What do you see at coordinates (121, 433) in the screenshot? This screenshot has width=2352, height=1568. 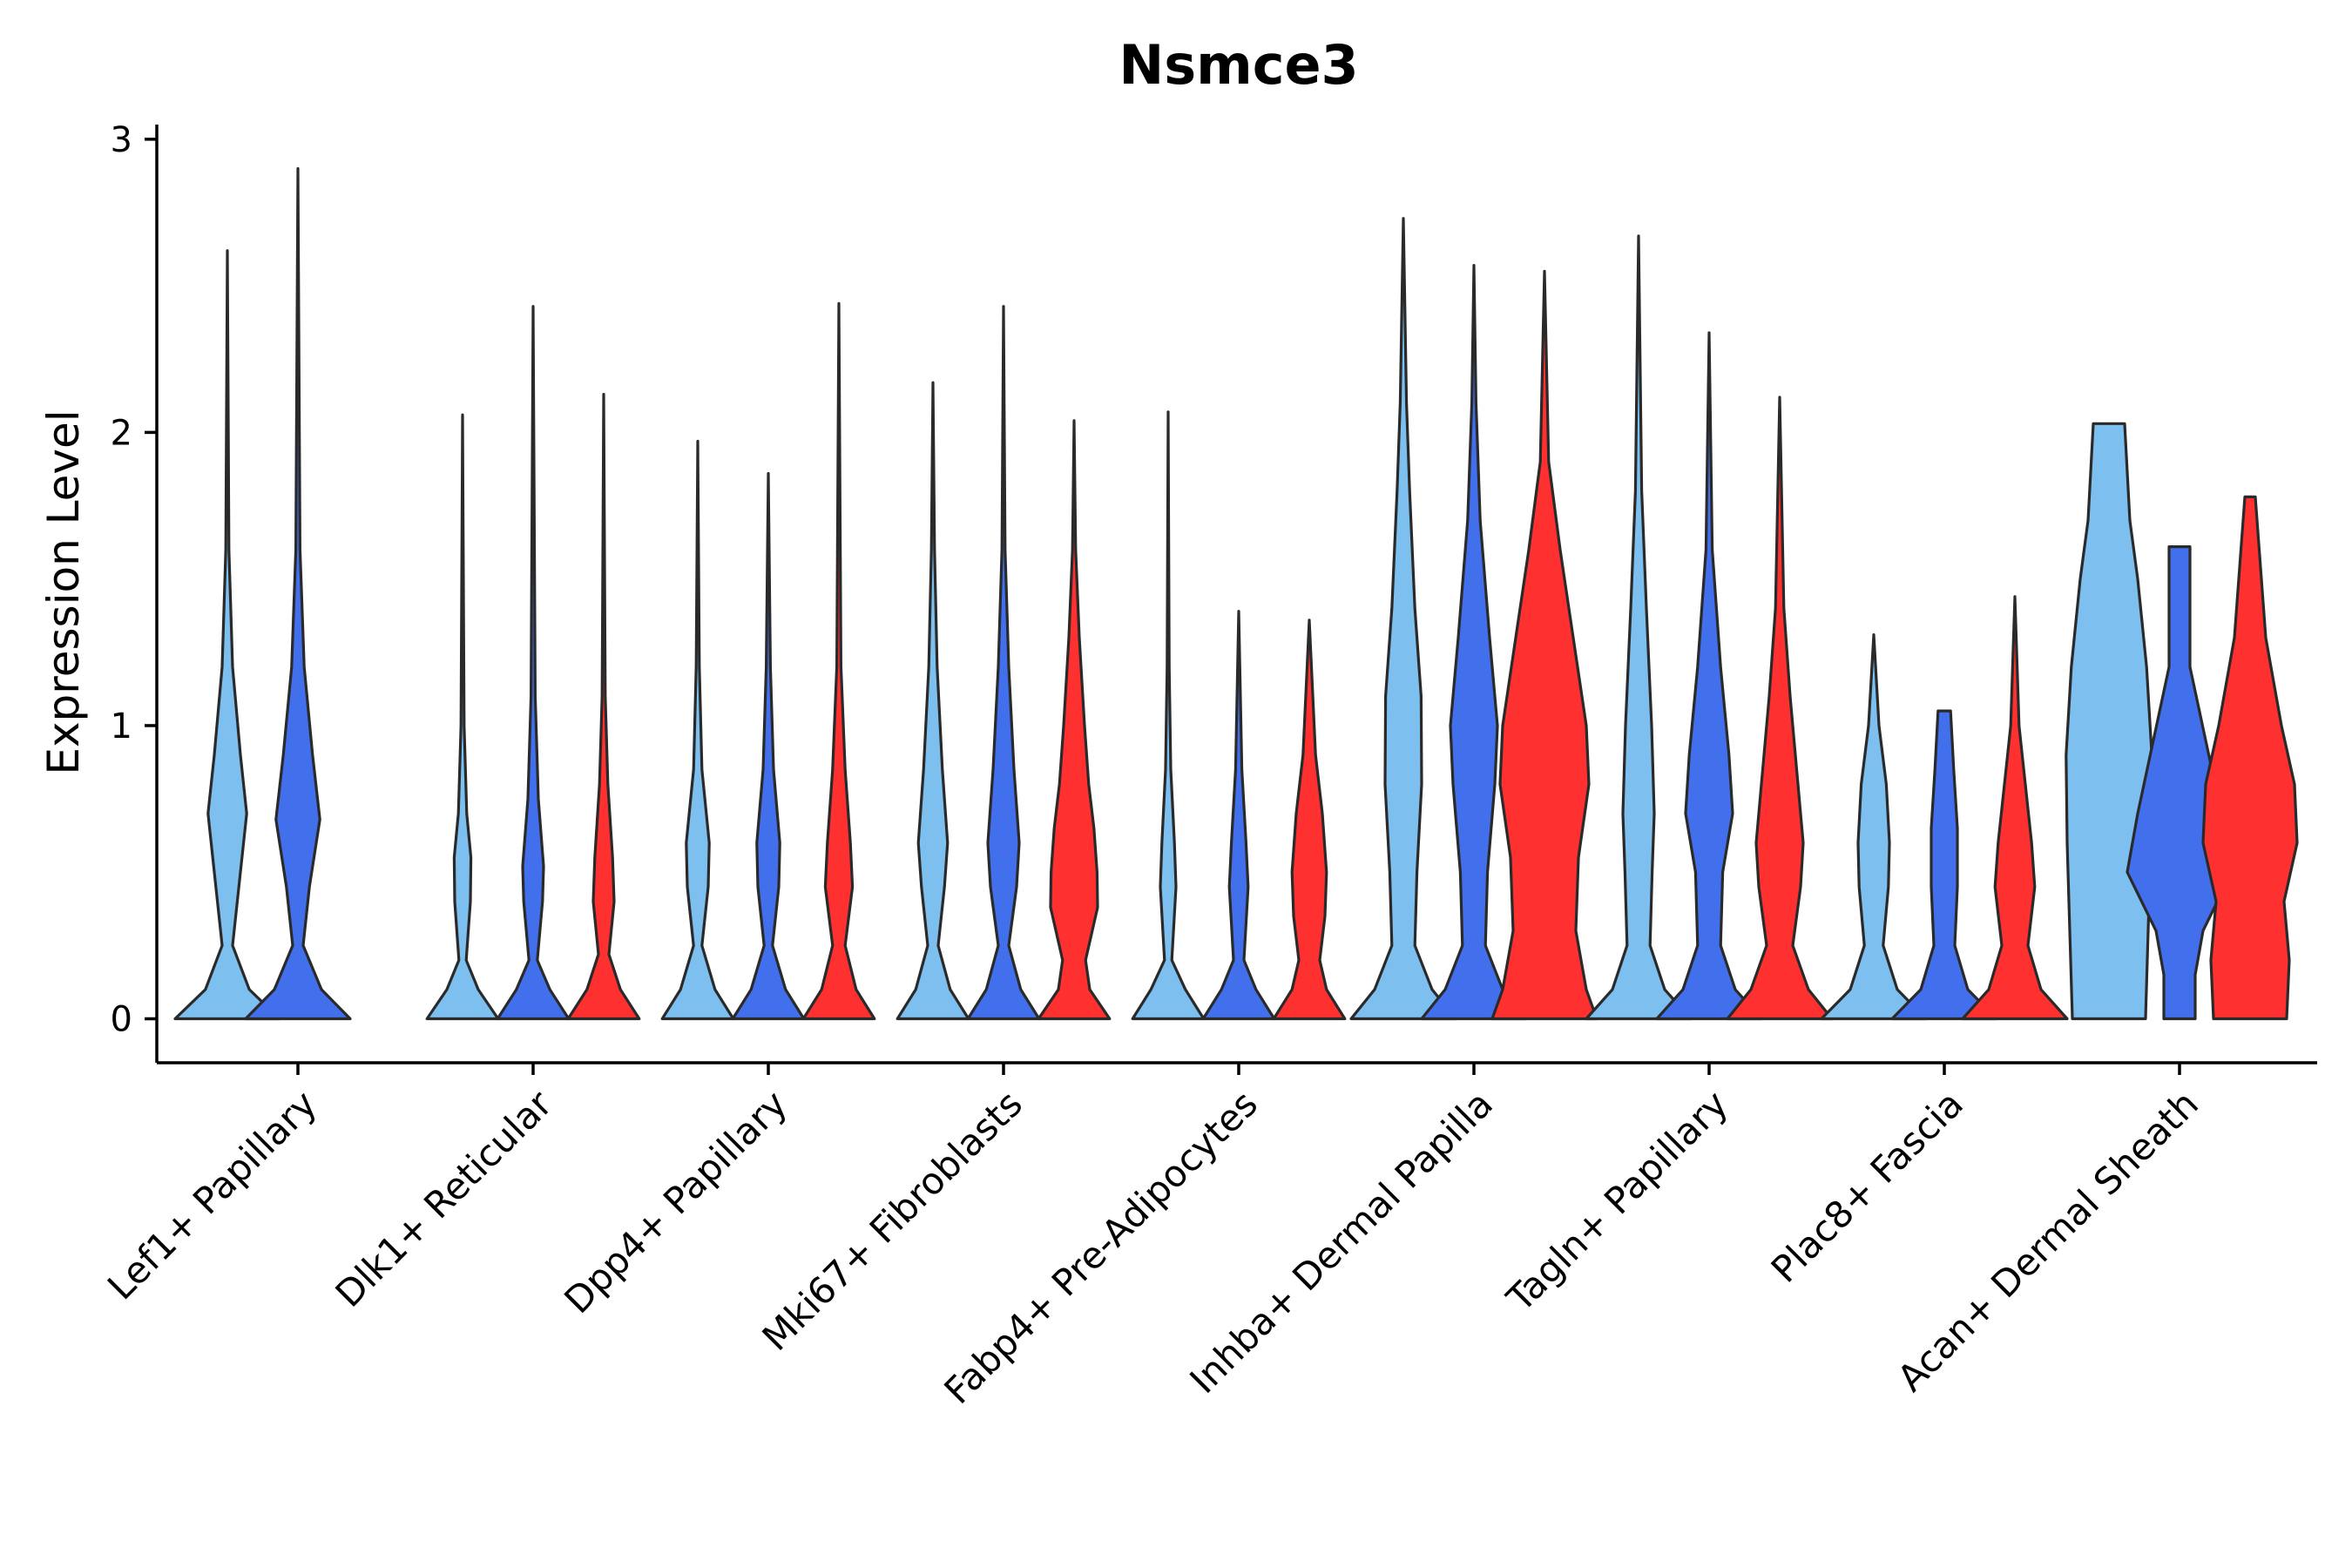 I see `y-tick-label: 2` at bounding box center [121, 433].